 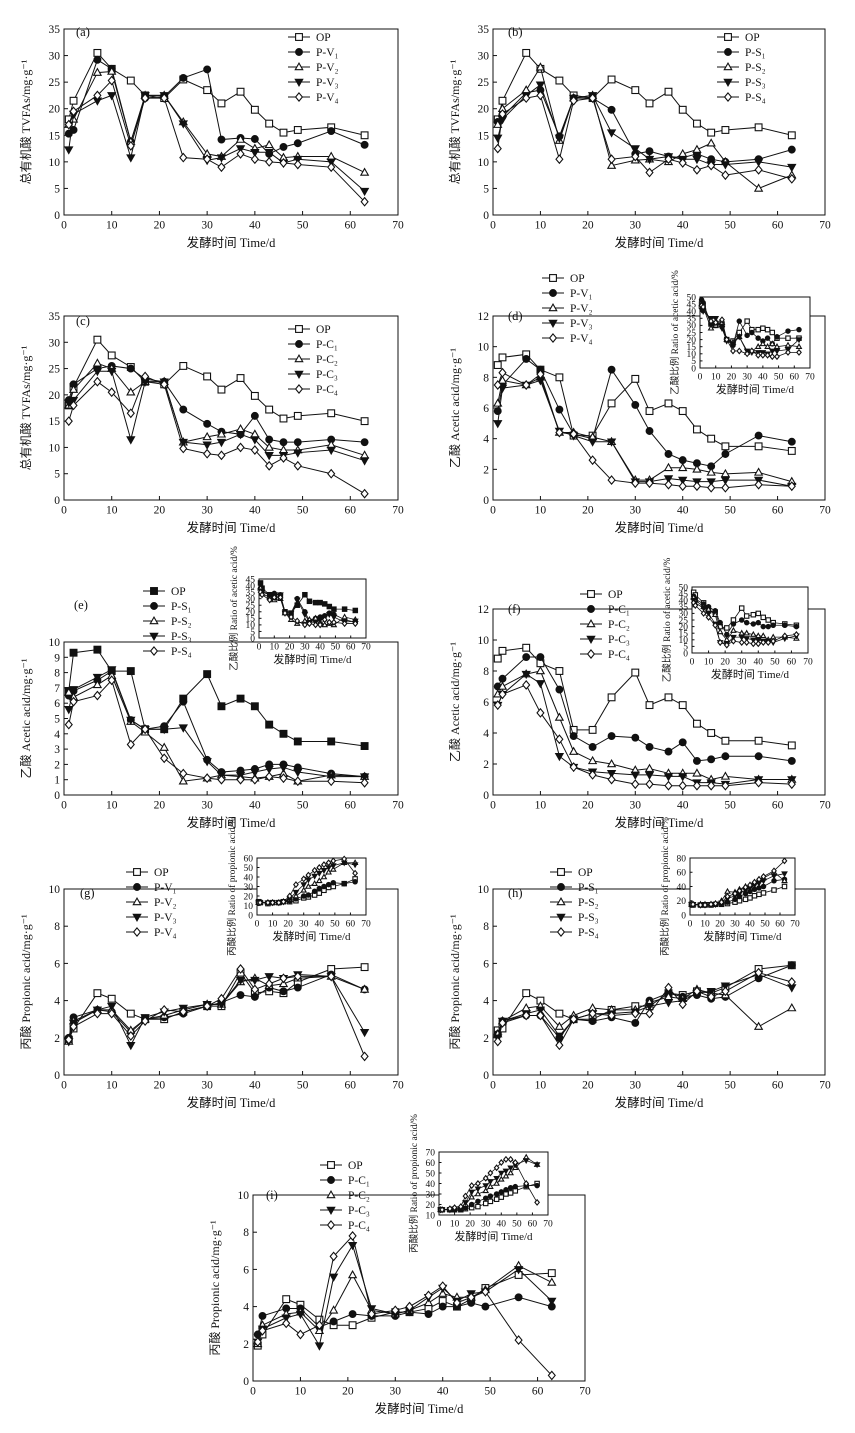 What do you see at coordinates (825, 511) in the screenshot?
I see `panel-d-x-tick-label: 70` at bounding box center [825, 511].